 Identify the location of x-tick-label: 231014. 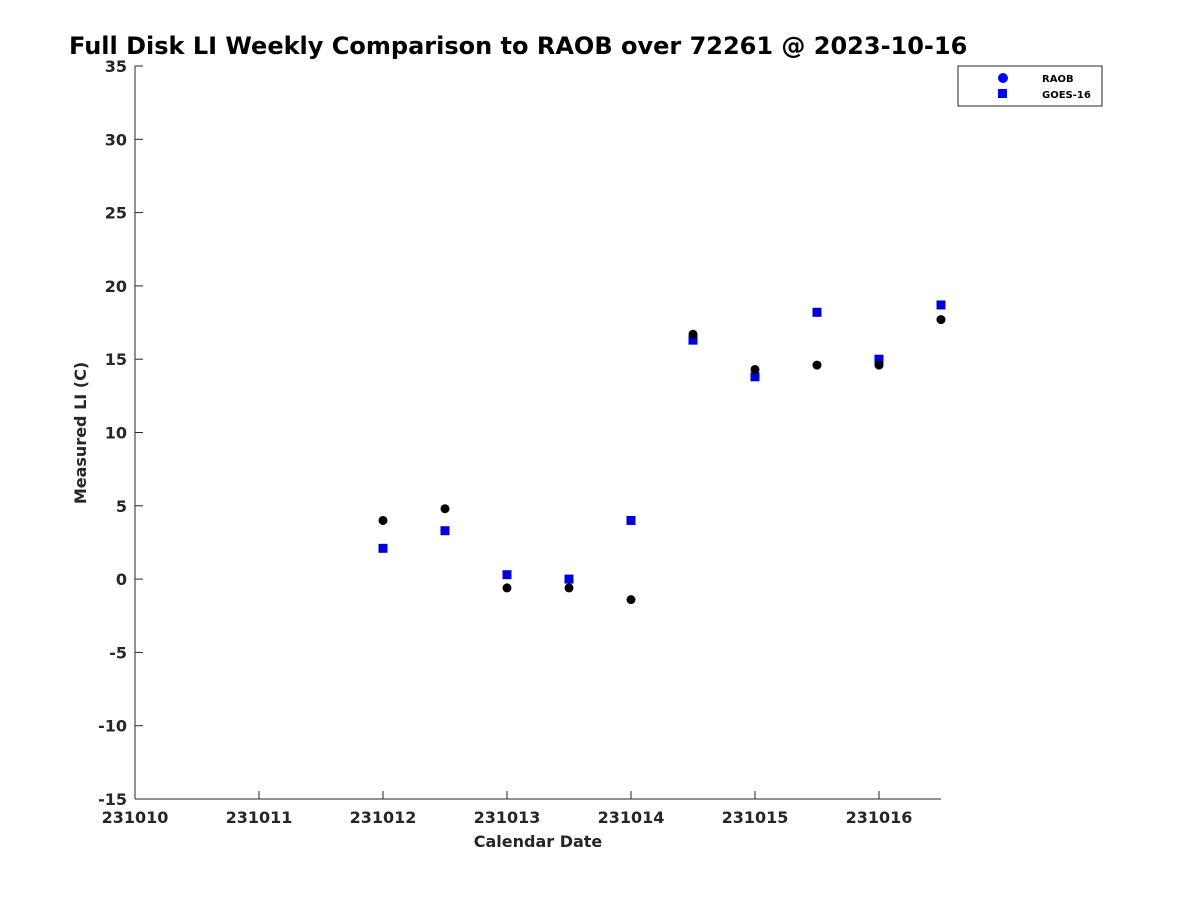
(631, 817).